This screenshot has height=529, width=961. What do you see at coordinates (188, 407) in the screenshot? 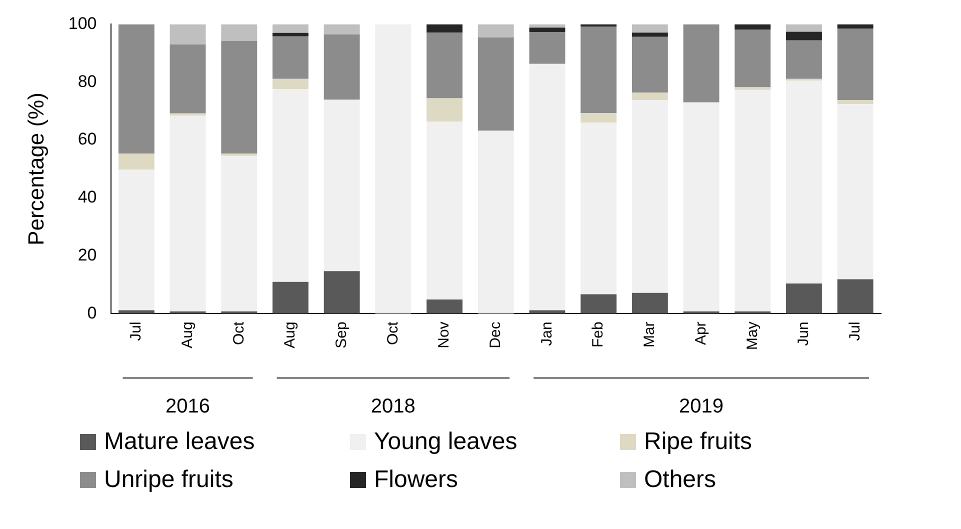
I see `text: 2016` at bounding box center [188, 407].